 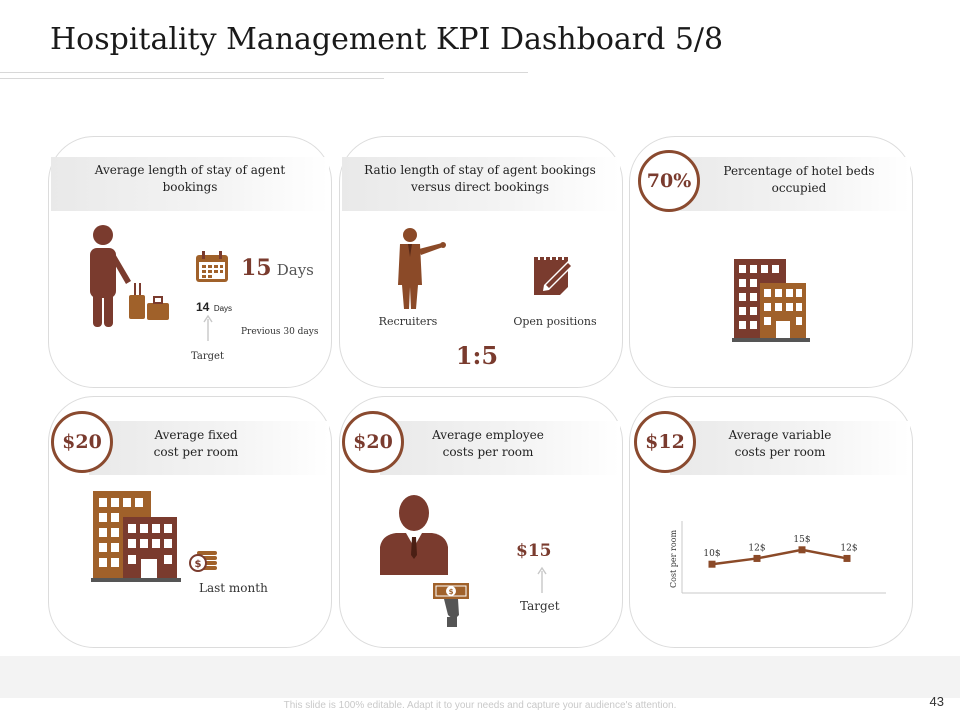 I want to click on card-label: Average variable costs per room, so click(x=780, y=443).